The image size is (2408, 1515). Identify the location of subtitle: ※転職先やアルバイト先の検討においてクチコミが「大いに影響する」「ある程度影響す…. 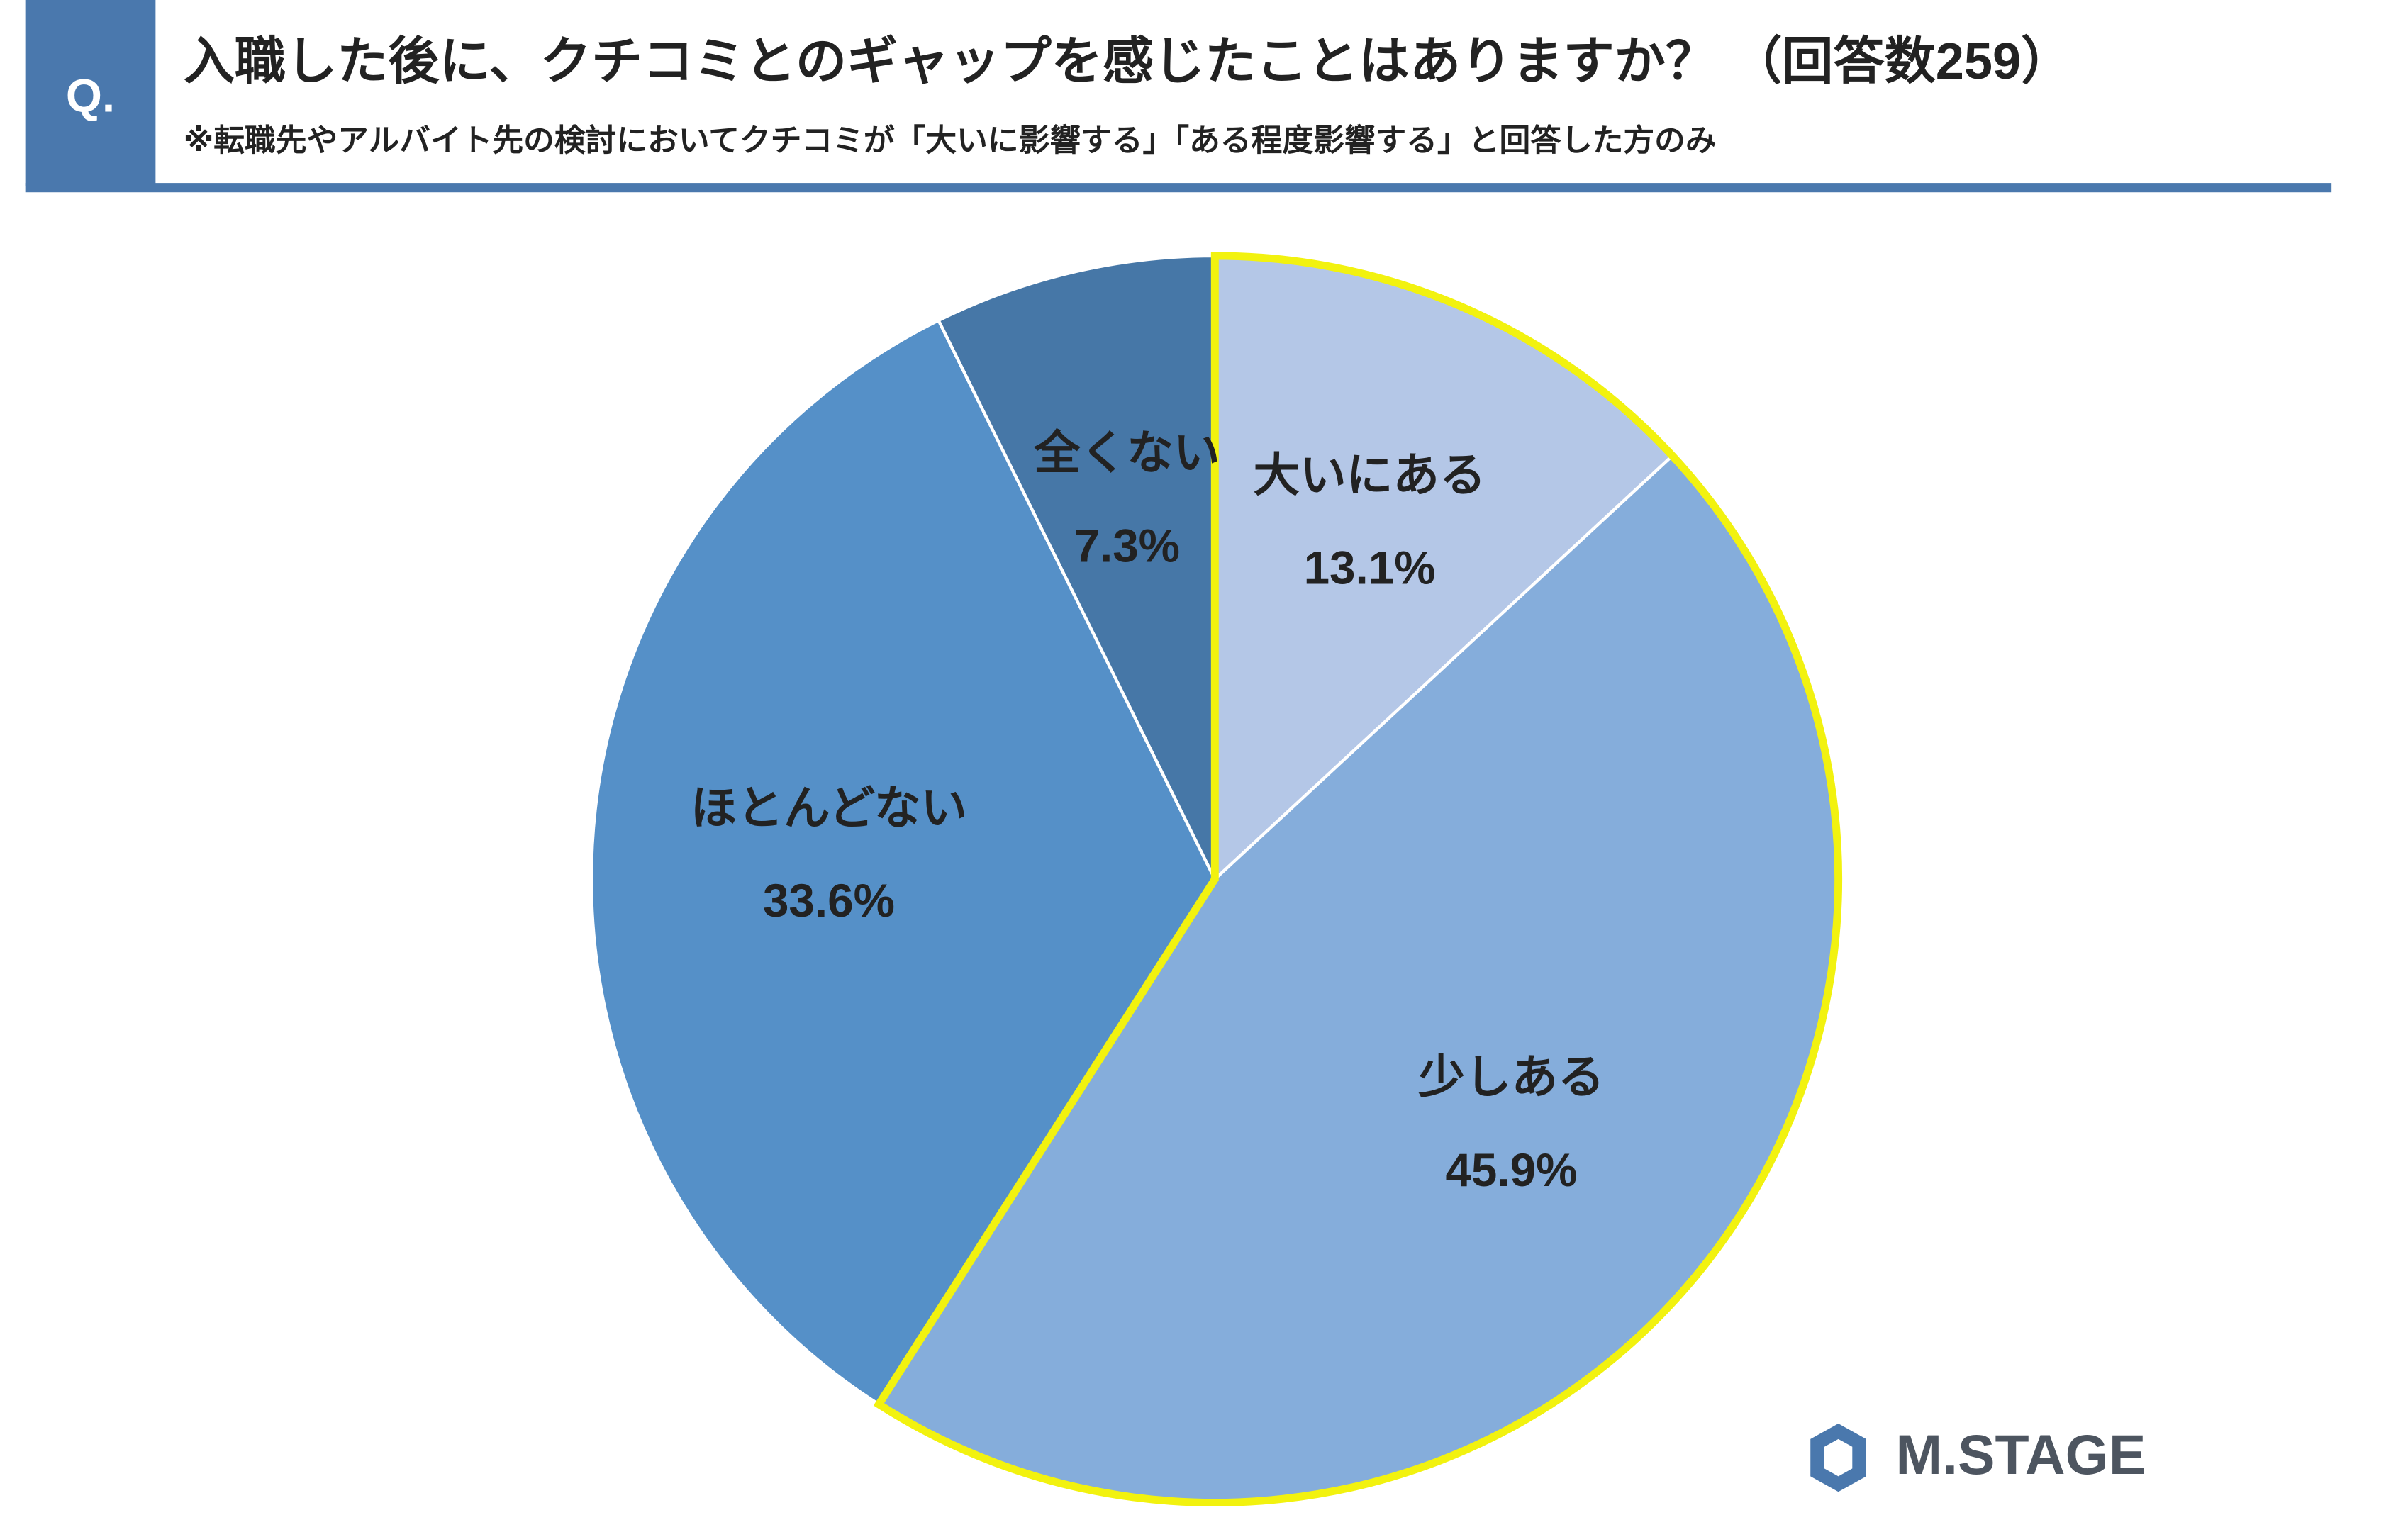
(950, 140).